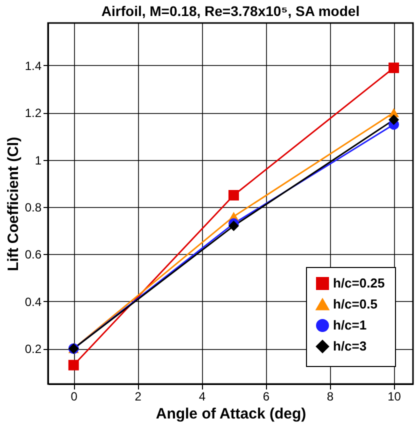 The width and height of the screenshot is (418, 426). What do you see at coordinates (138, 397) in the screenshot?
I see `x-tick-label: 2` at bounding box center [138, 397].